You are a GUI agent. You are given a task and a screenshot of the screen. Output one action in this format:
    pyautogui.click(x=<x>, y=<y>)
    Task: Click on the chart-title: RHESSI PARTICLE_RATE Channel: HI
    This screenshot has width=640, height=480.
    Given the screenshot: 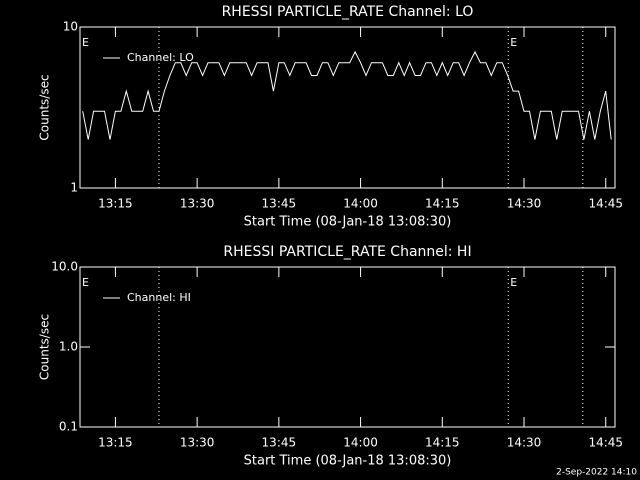 What is the action you would take?
    pyautogui.click(x=347, y=252)
    